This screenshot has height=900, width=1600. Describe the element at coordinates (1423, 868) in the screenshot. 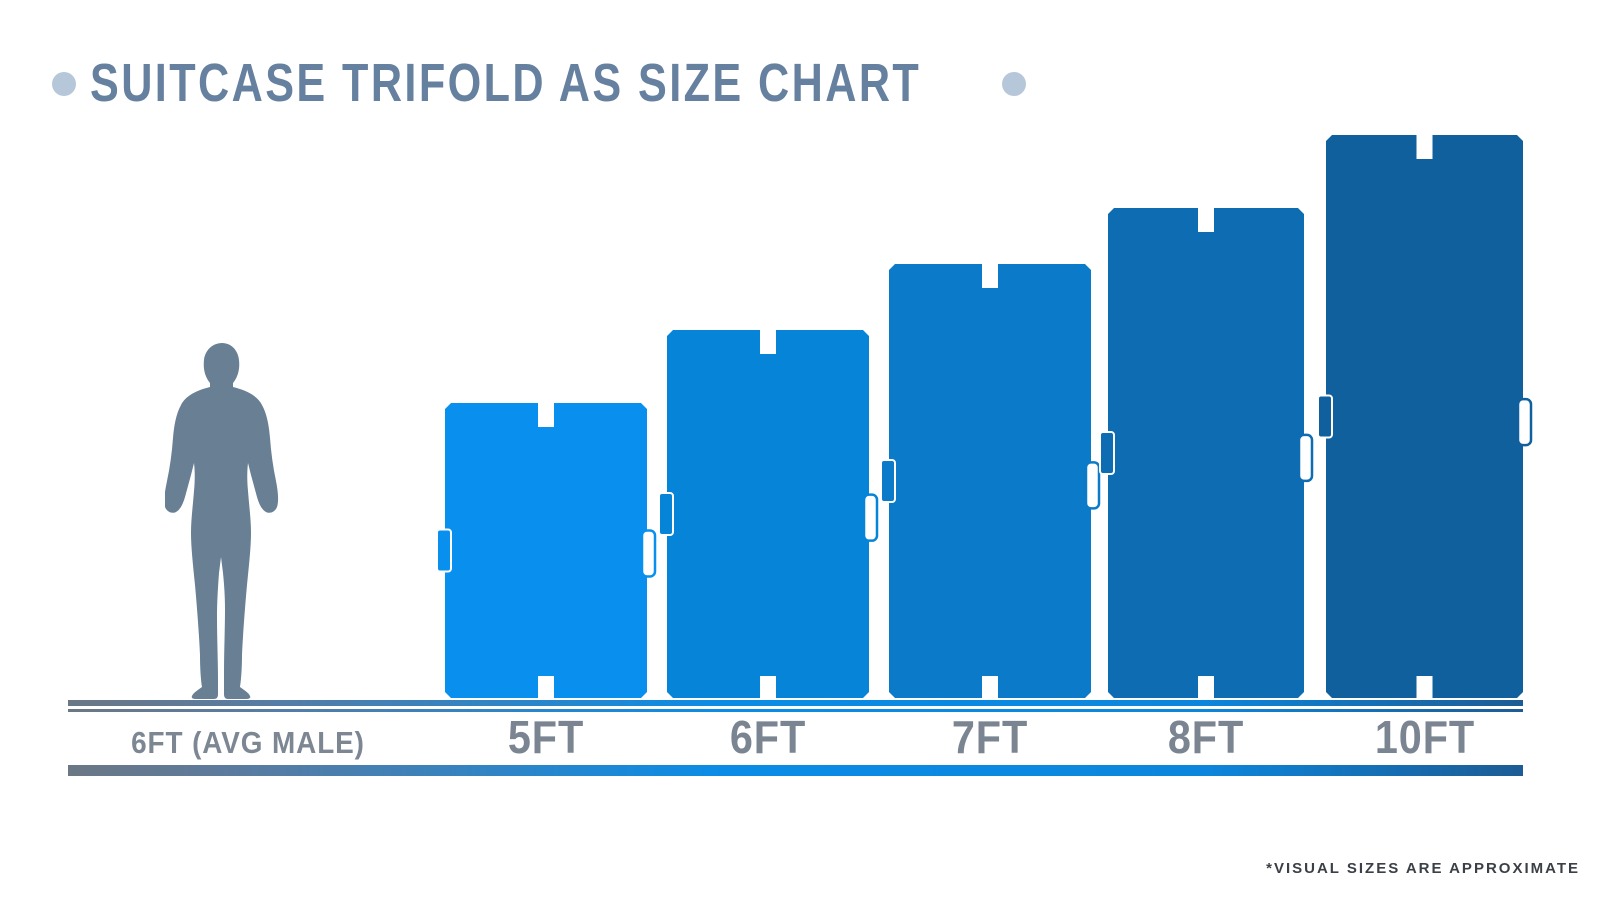

I see `footnote: *VISUAL SIZES ARE APPROXIMATE` at that location.